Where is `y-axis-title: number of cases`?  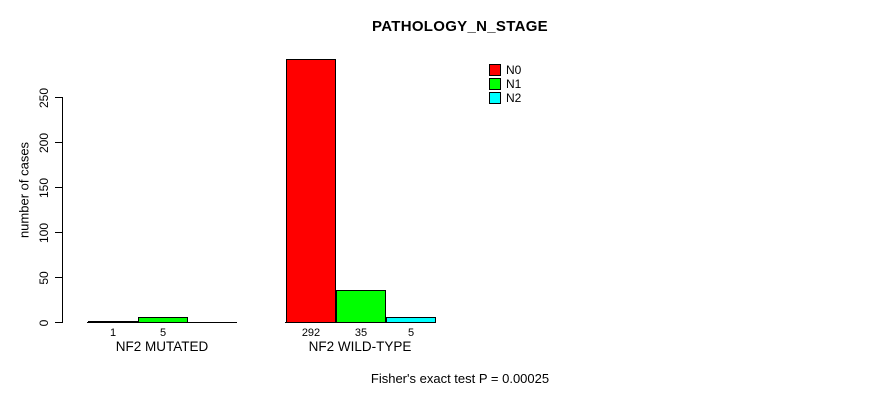 y-axis-title: number of cases is located at coordinates (24, 190).